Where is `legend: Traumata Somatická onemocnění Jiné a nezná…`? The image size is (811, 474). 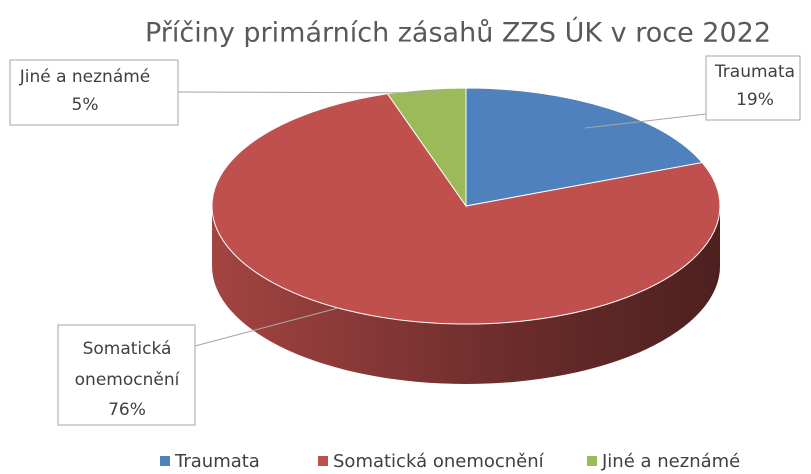
legend: Traumata Somatická onemocnění Jiné a nezná… is located at coordinates (450, 461).